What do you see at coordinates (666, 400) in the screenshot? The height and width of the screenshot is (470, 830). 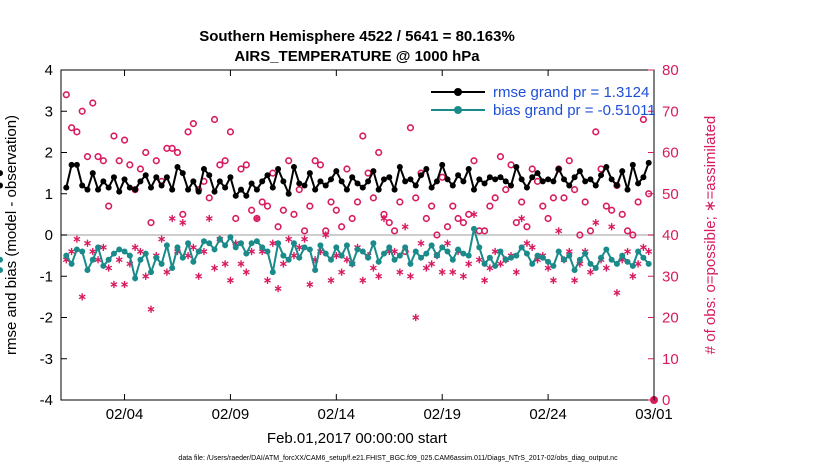 I see `y-tick-label-right: 0` at bounding box center [666, 400].